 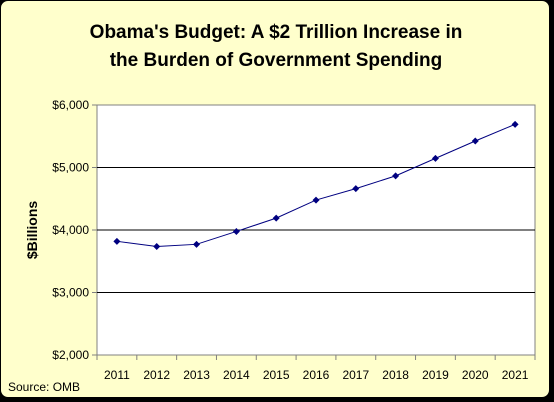 I want to click on source-note: Source: OMB, so click(x=44, y=387).